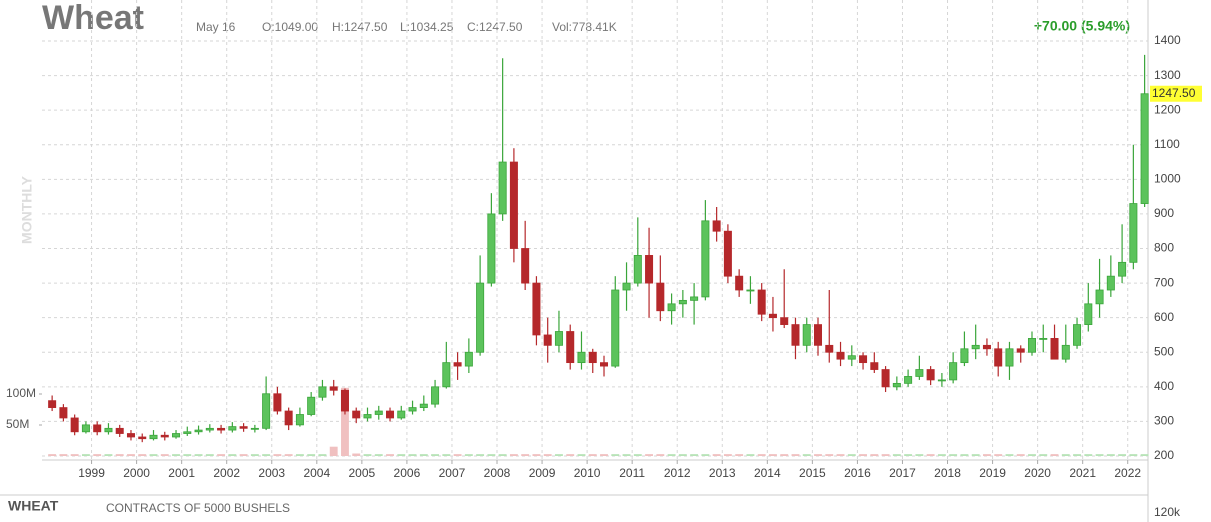 The image size is (1211, 522). What do you see at coordinates (497, 473) in the screenshot?
I see `x-tick-label: 2008` at bounding box center [497, 473].